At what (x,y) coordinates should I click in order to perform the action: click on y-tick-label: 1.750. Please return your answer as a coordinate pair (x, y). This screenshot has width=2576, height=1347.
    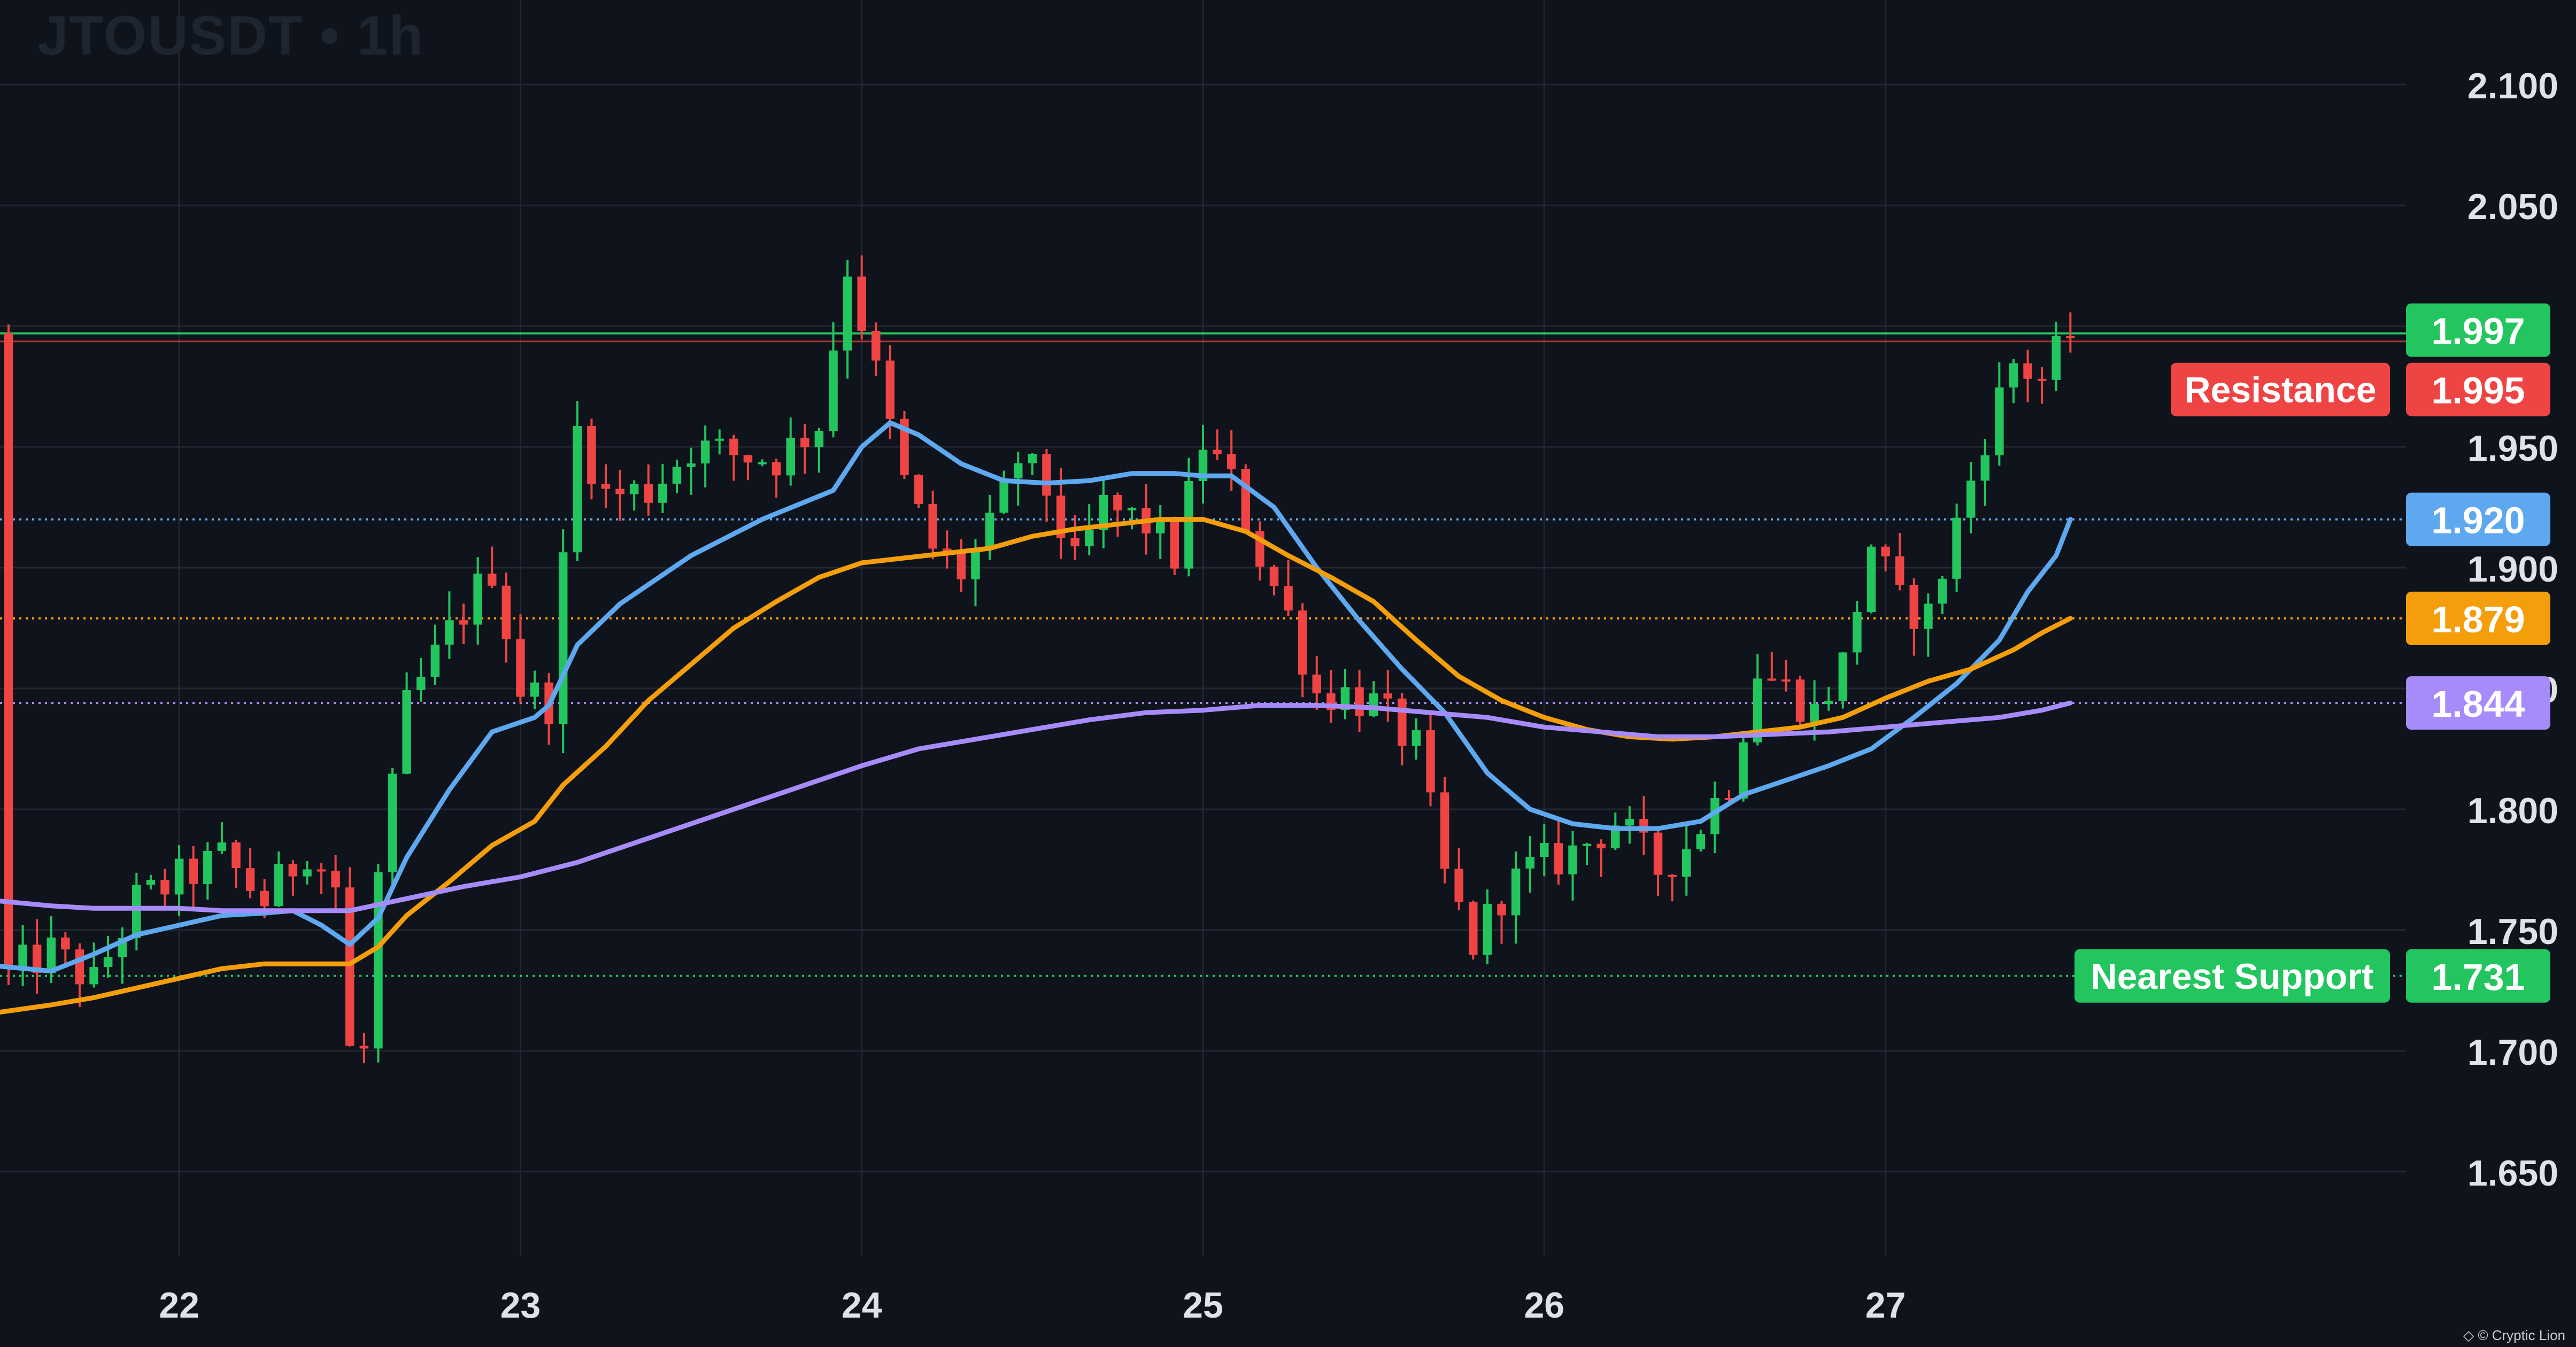
    Looking at the image, I should click on (2512, 931).